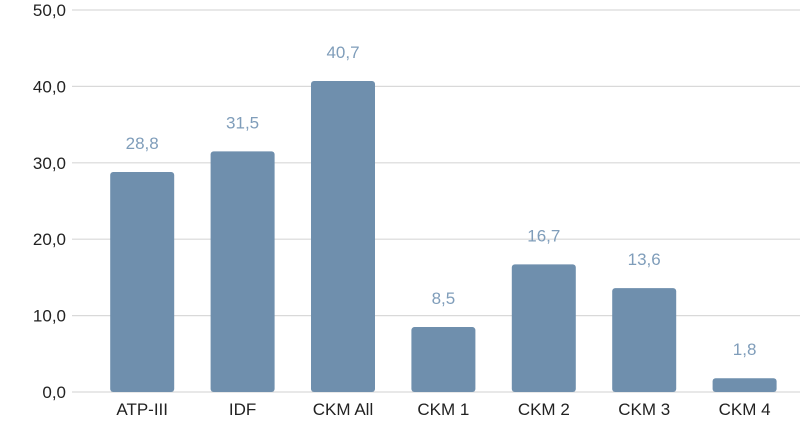 The image size is (800, 424). I want to click on x-tick-label: CKM 3, so click(644, 409).